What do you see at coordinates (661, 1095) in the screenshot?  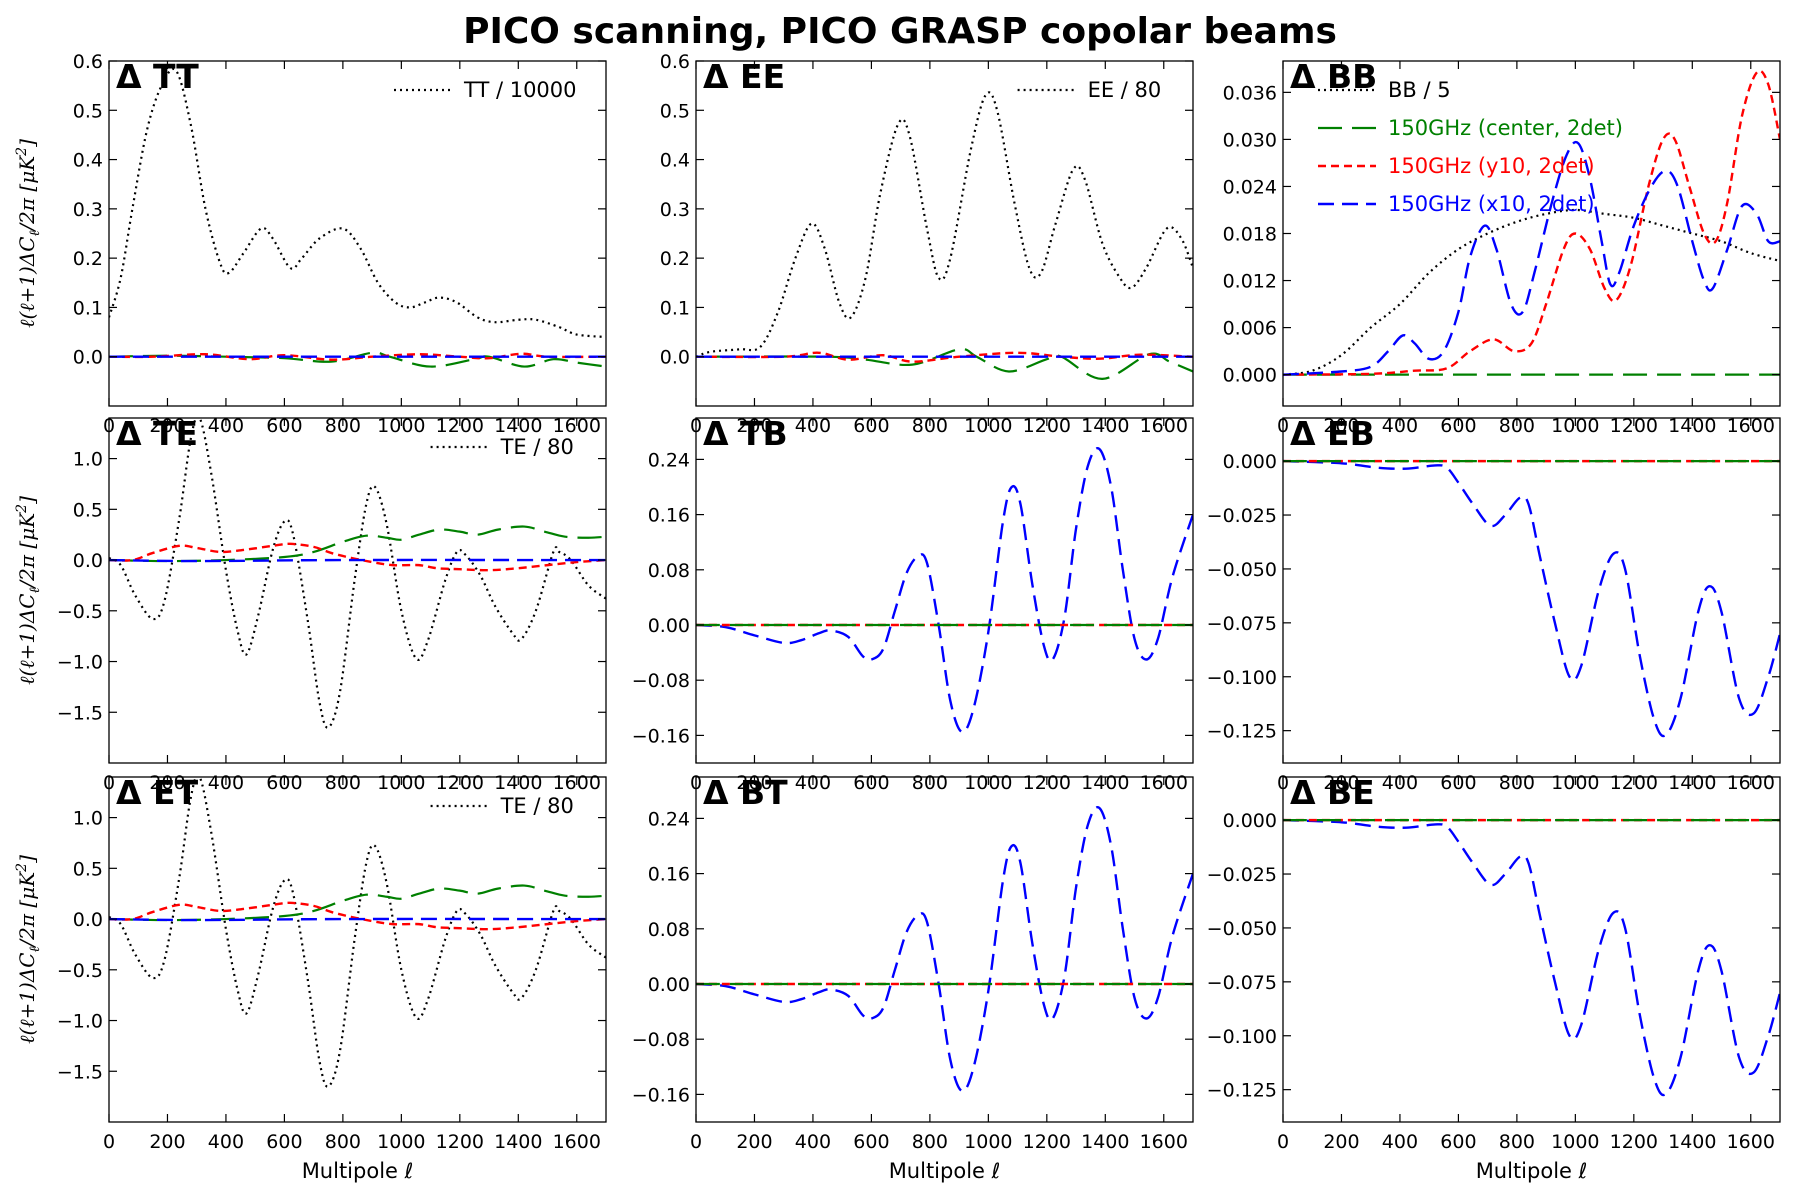 I see `y-tick-label: −0.16` at bounding box center [661, 1095].